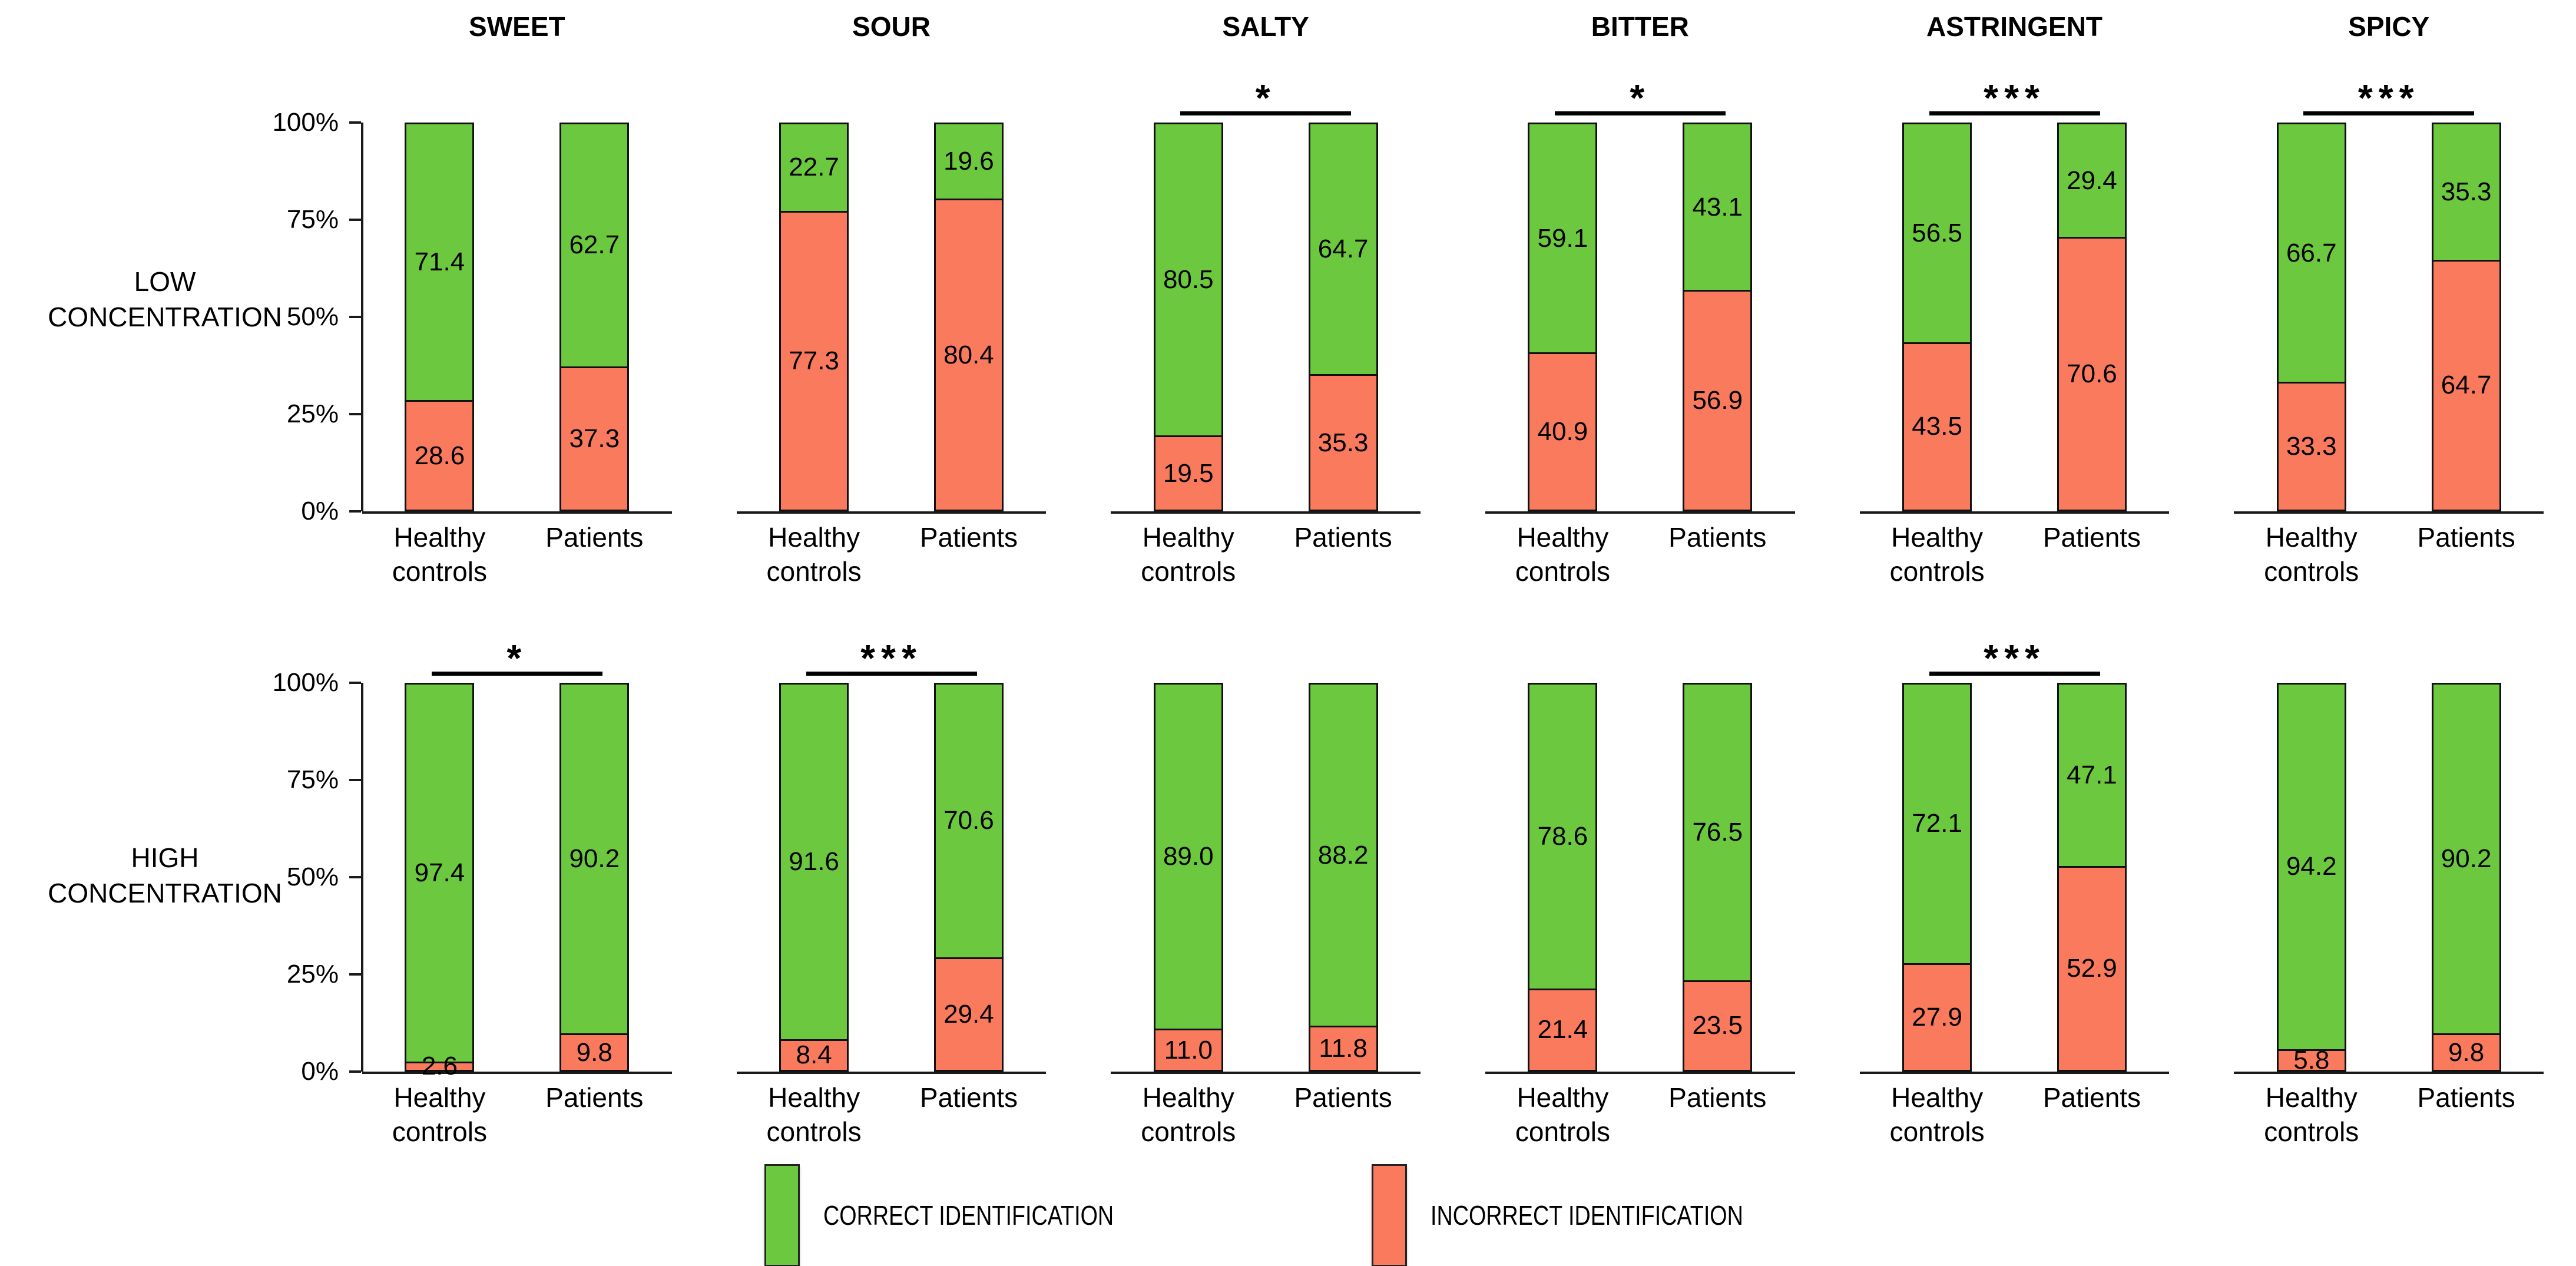 The image size is (2576, 1266). Describe the element at coordinates (2388, 876) in the screenshot. I see `chart-high-spicy: 94.2 5.8 90.2 9.8 Healthy controls Patients` at that location.